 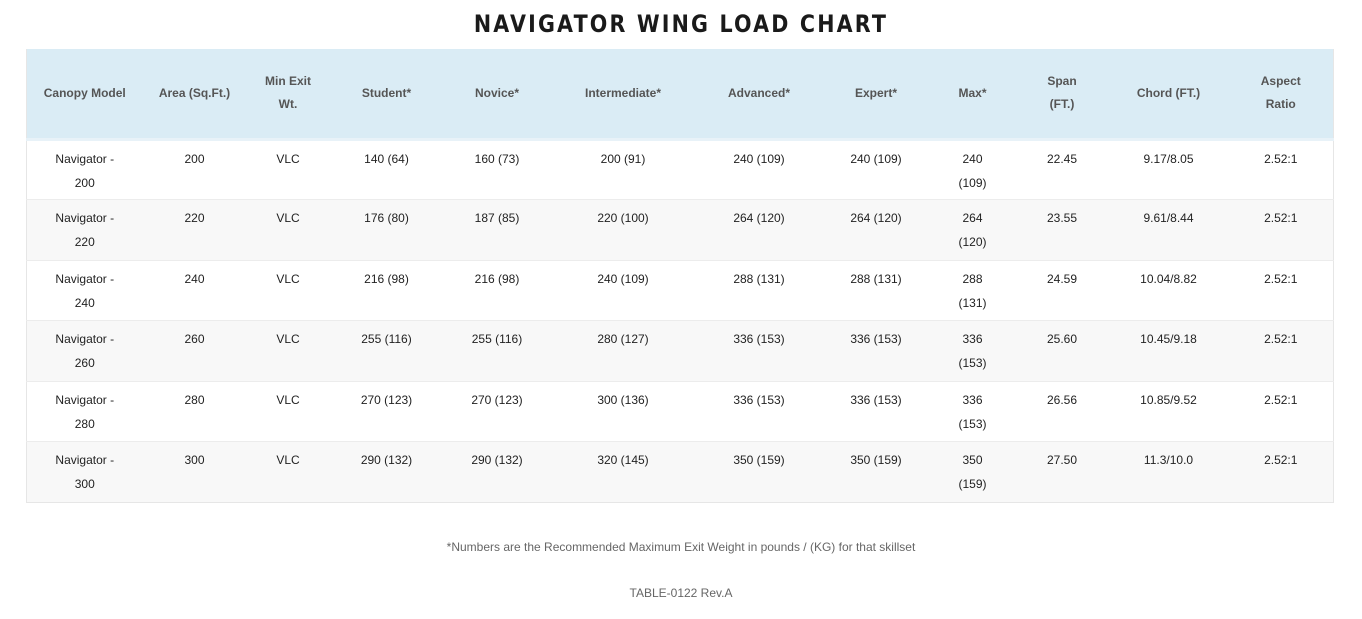 I want to click on cell-student: 216 (98), so click(x=386, y=278).